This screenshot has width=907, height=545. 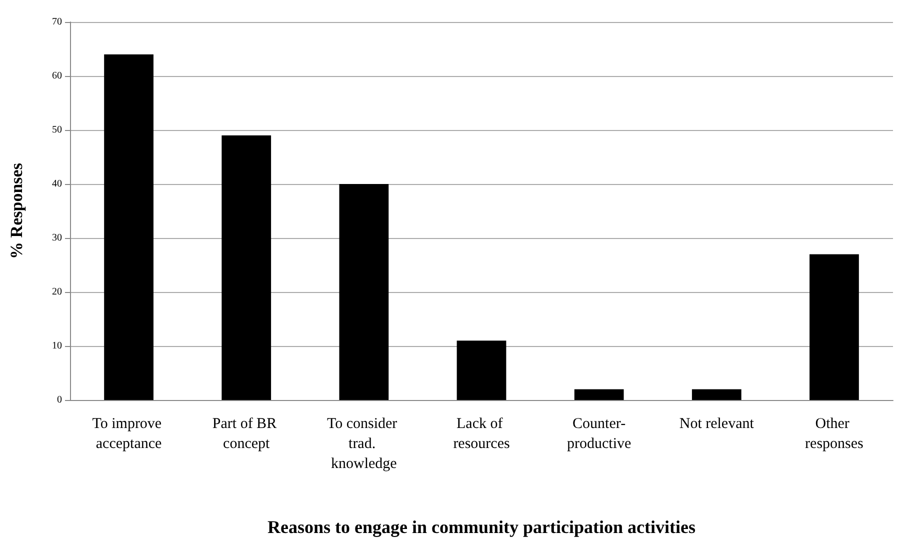 What do you see at coordinates (57, 22) in the screenshot?
I see `y-tick-label: 70` at bounding box center [57, 22].